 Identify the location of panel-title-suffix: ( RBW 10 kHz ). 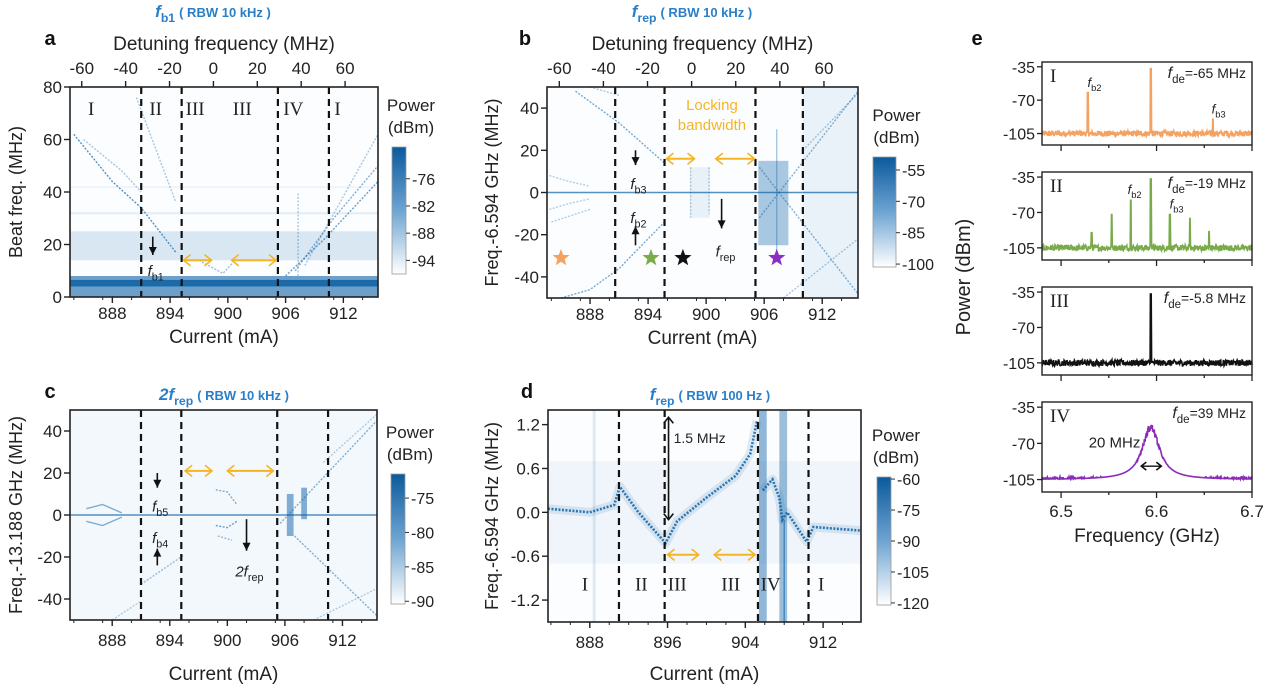
(225, 12).